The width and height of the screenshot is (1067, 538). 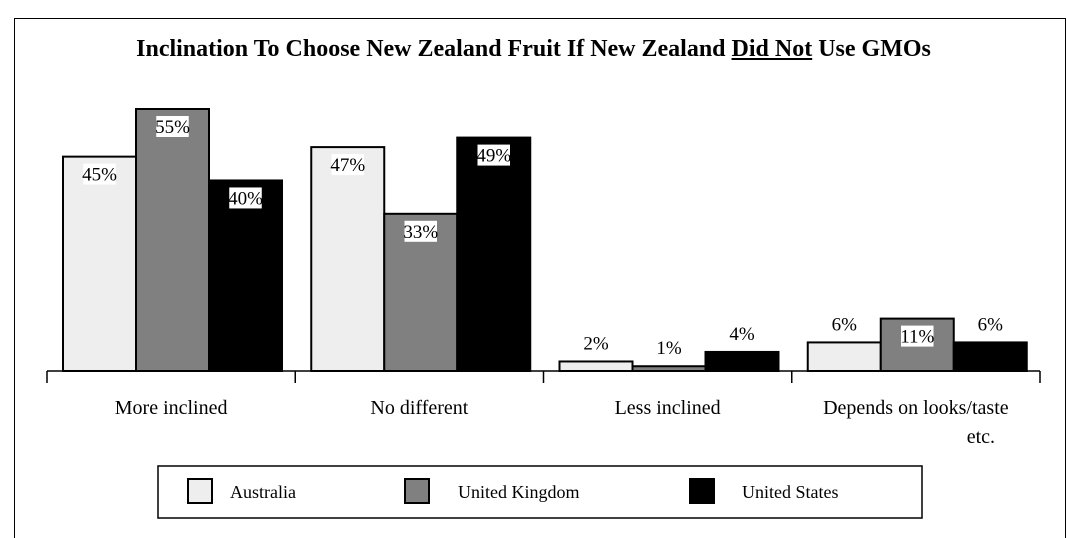 What do you see at coordinates (596, 343) in the screenshot?
I see `data-label: 2%` at bounding box center [596, 343].